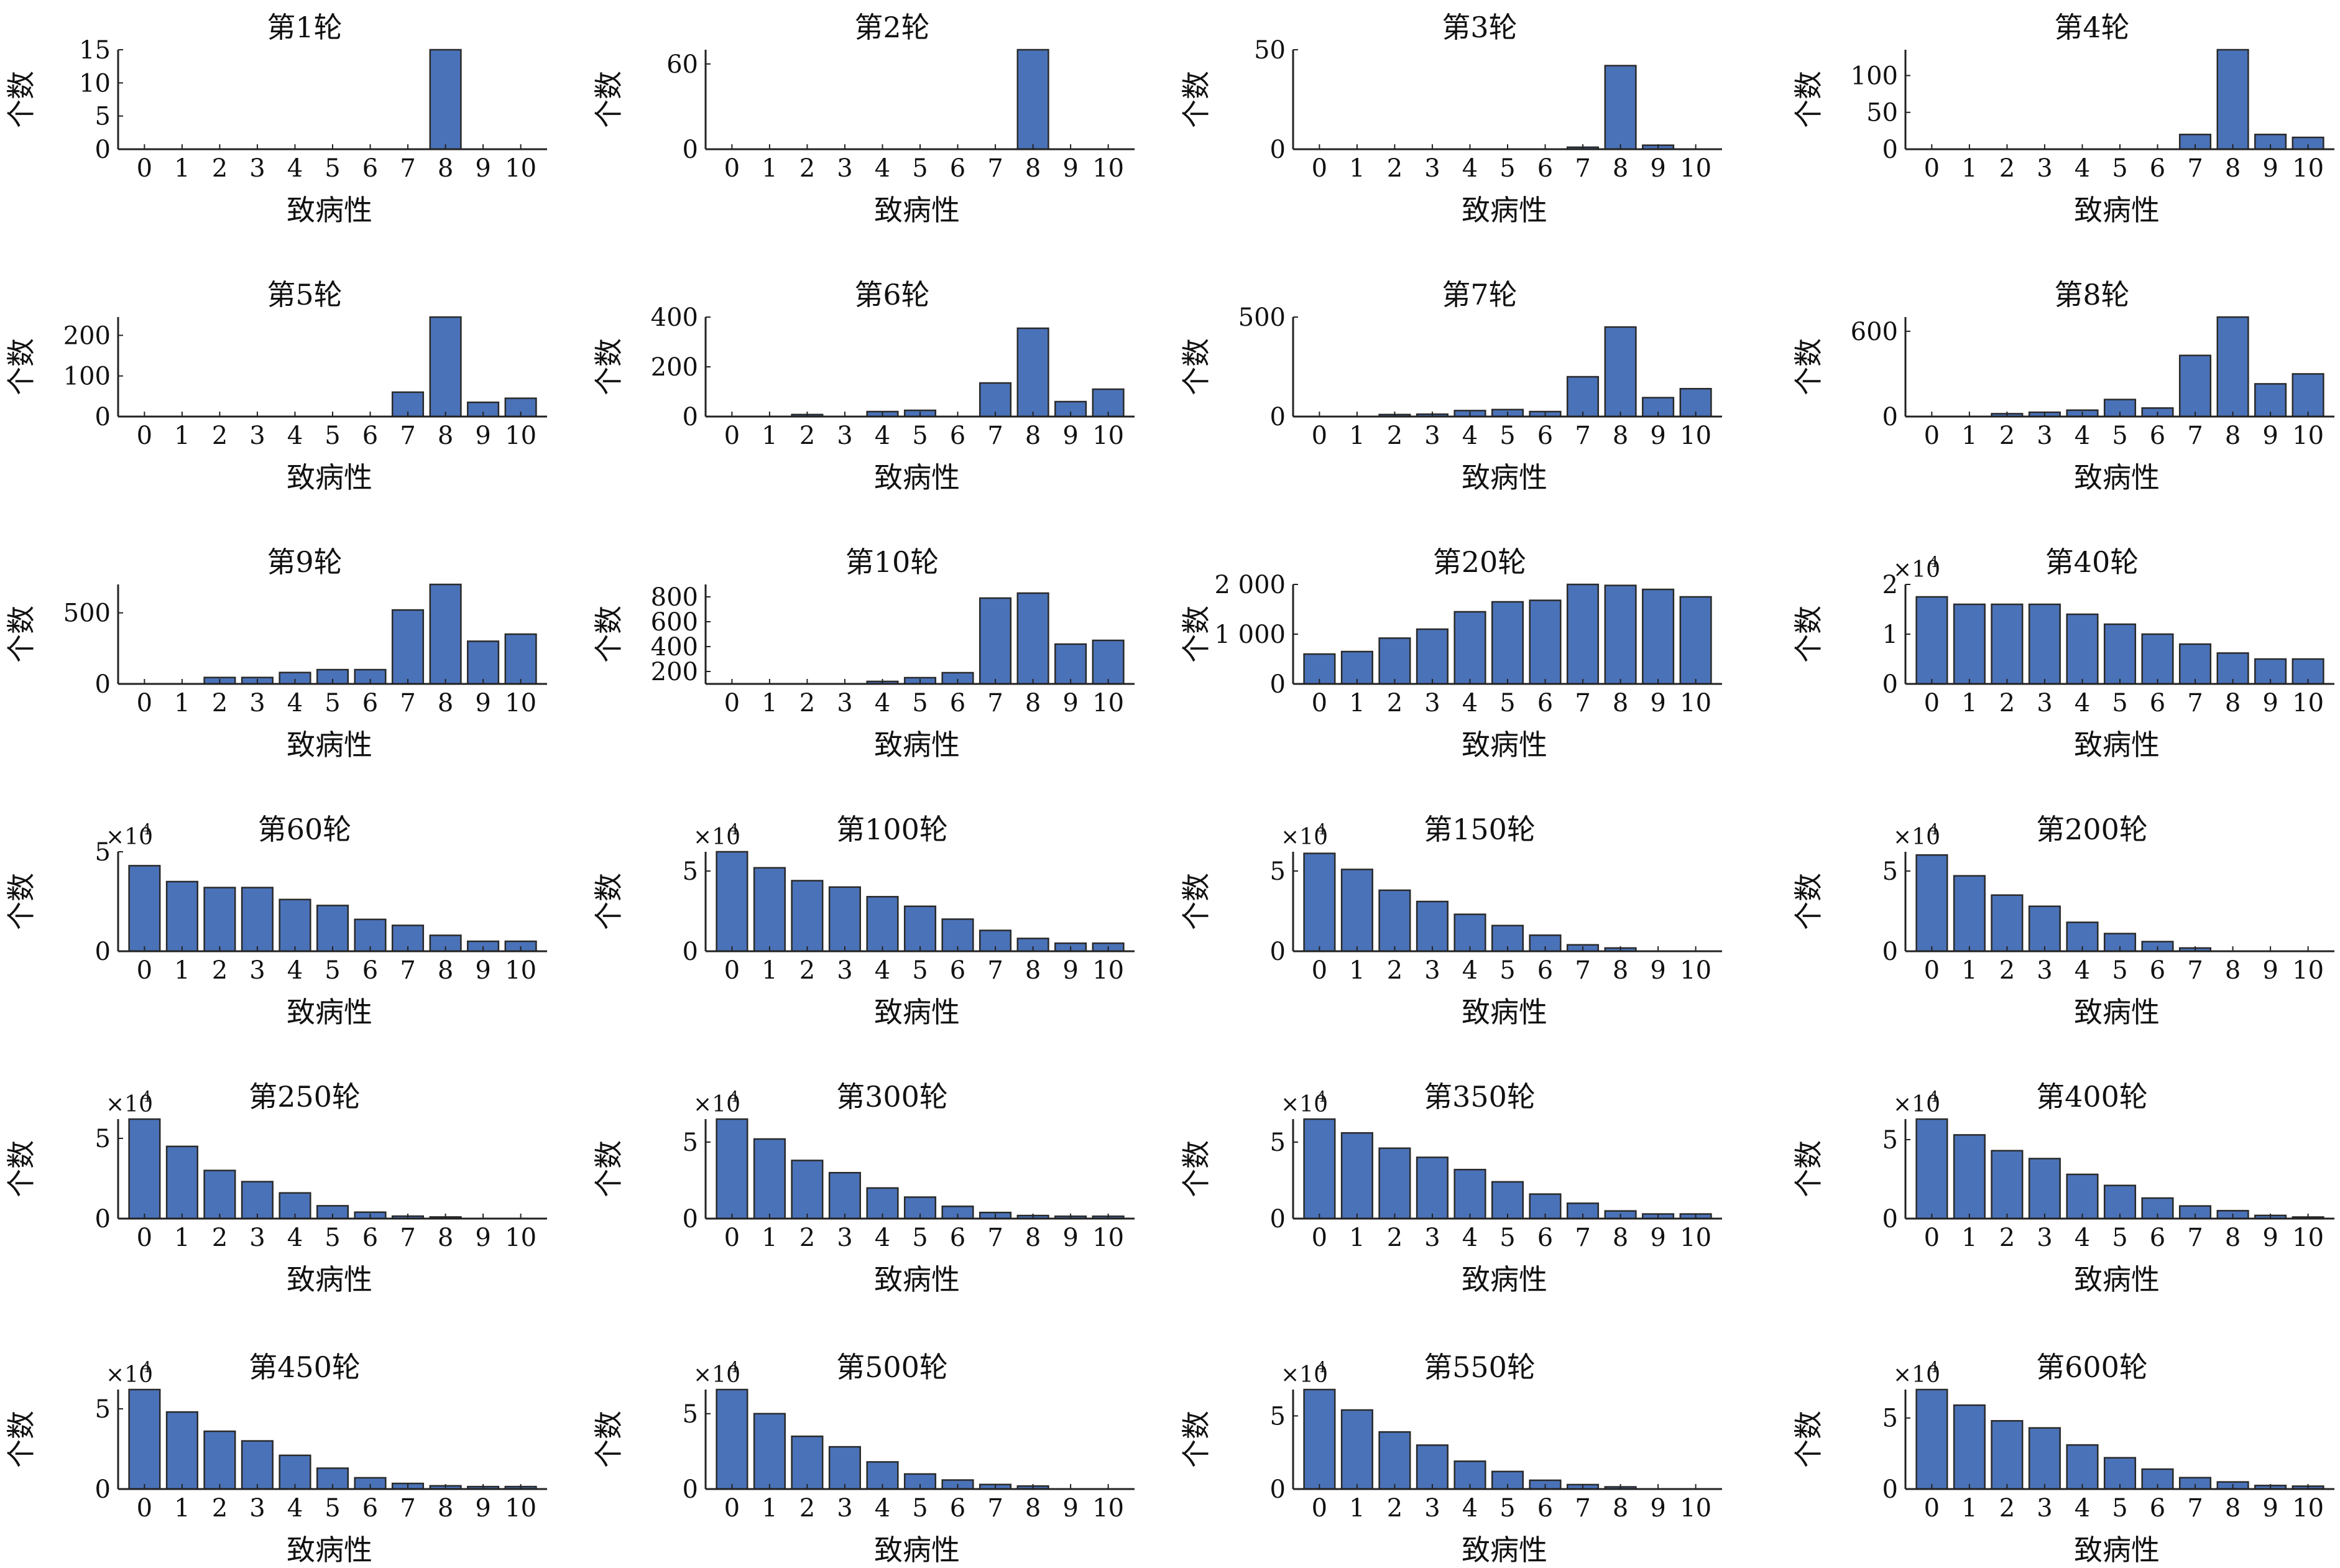 This screenshot has width=2340, height=1568. What do you see at coordinates (892, 1097) in the screenshot?
I see `chart-title: 第300轮` at bounding box center [892, 1097].